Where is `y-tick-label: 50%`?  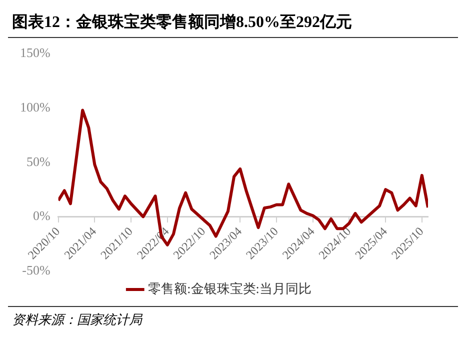
y-tick-label: 50% is located at coordinates (38, 161).